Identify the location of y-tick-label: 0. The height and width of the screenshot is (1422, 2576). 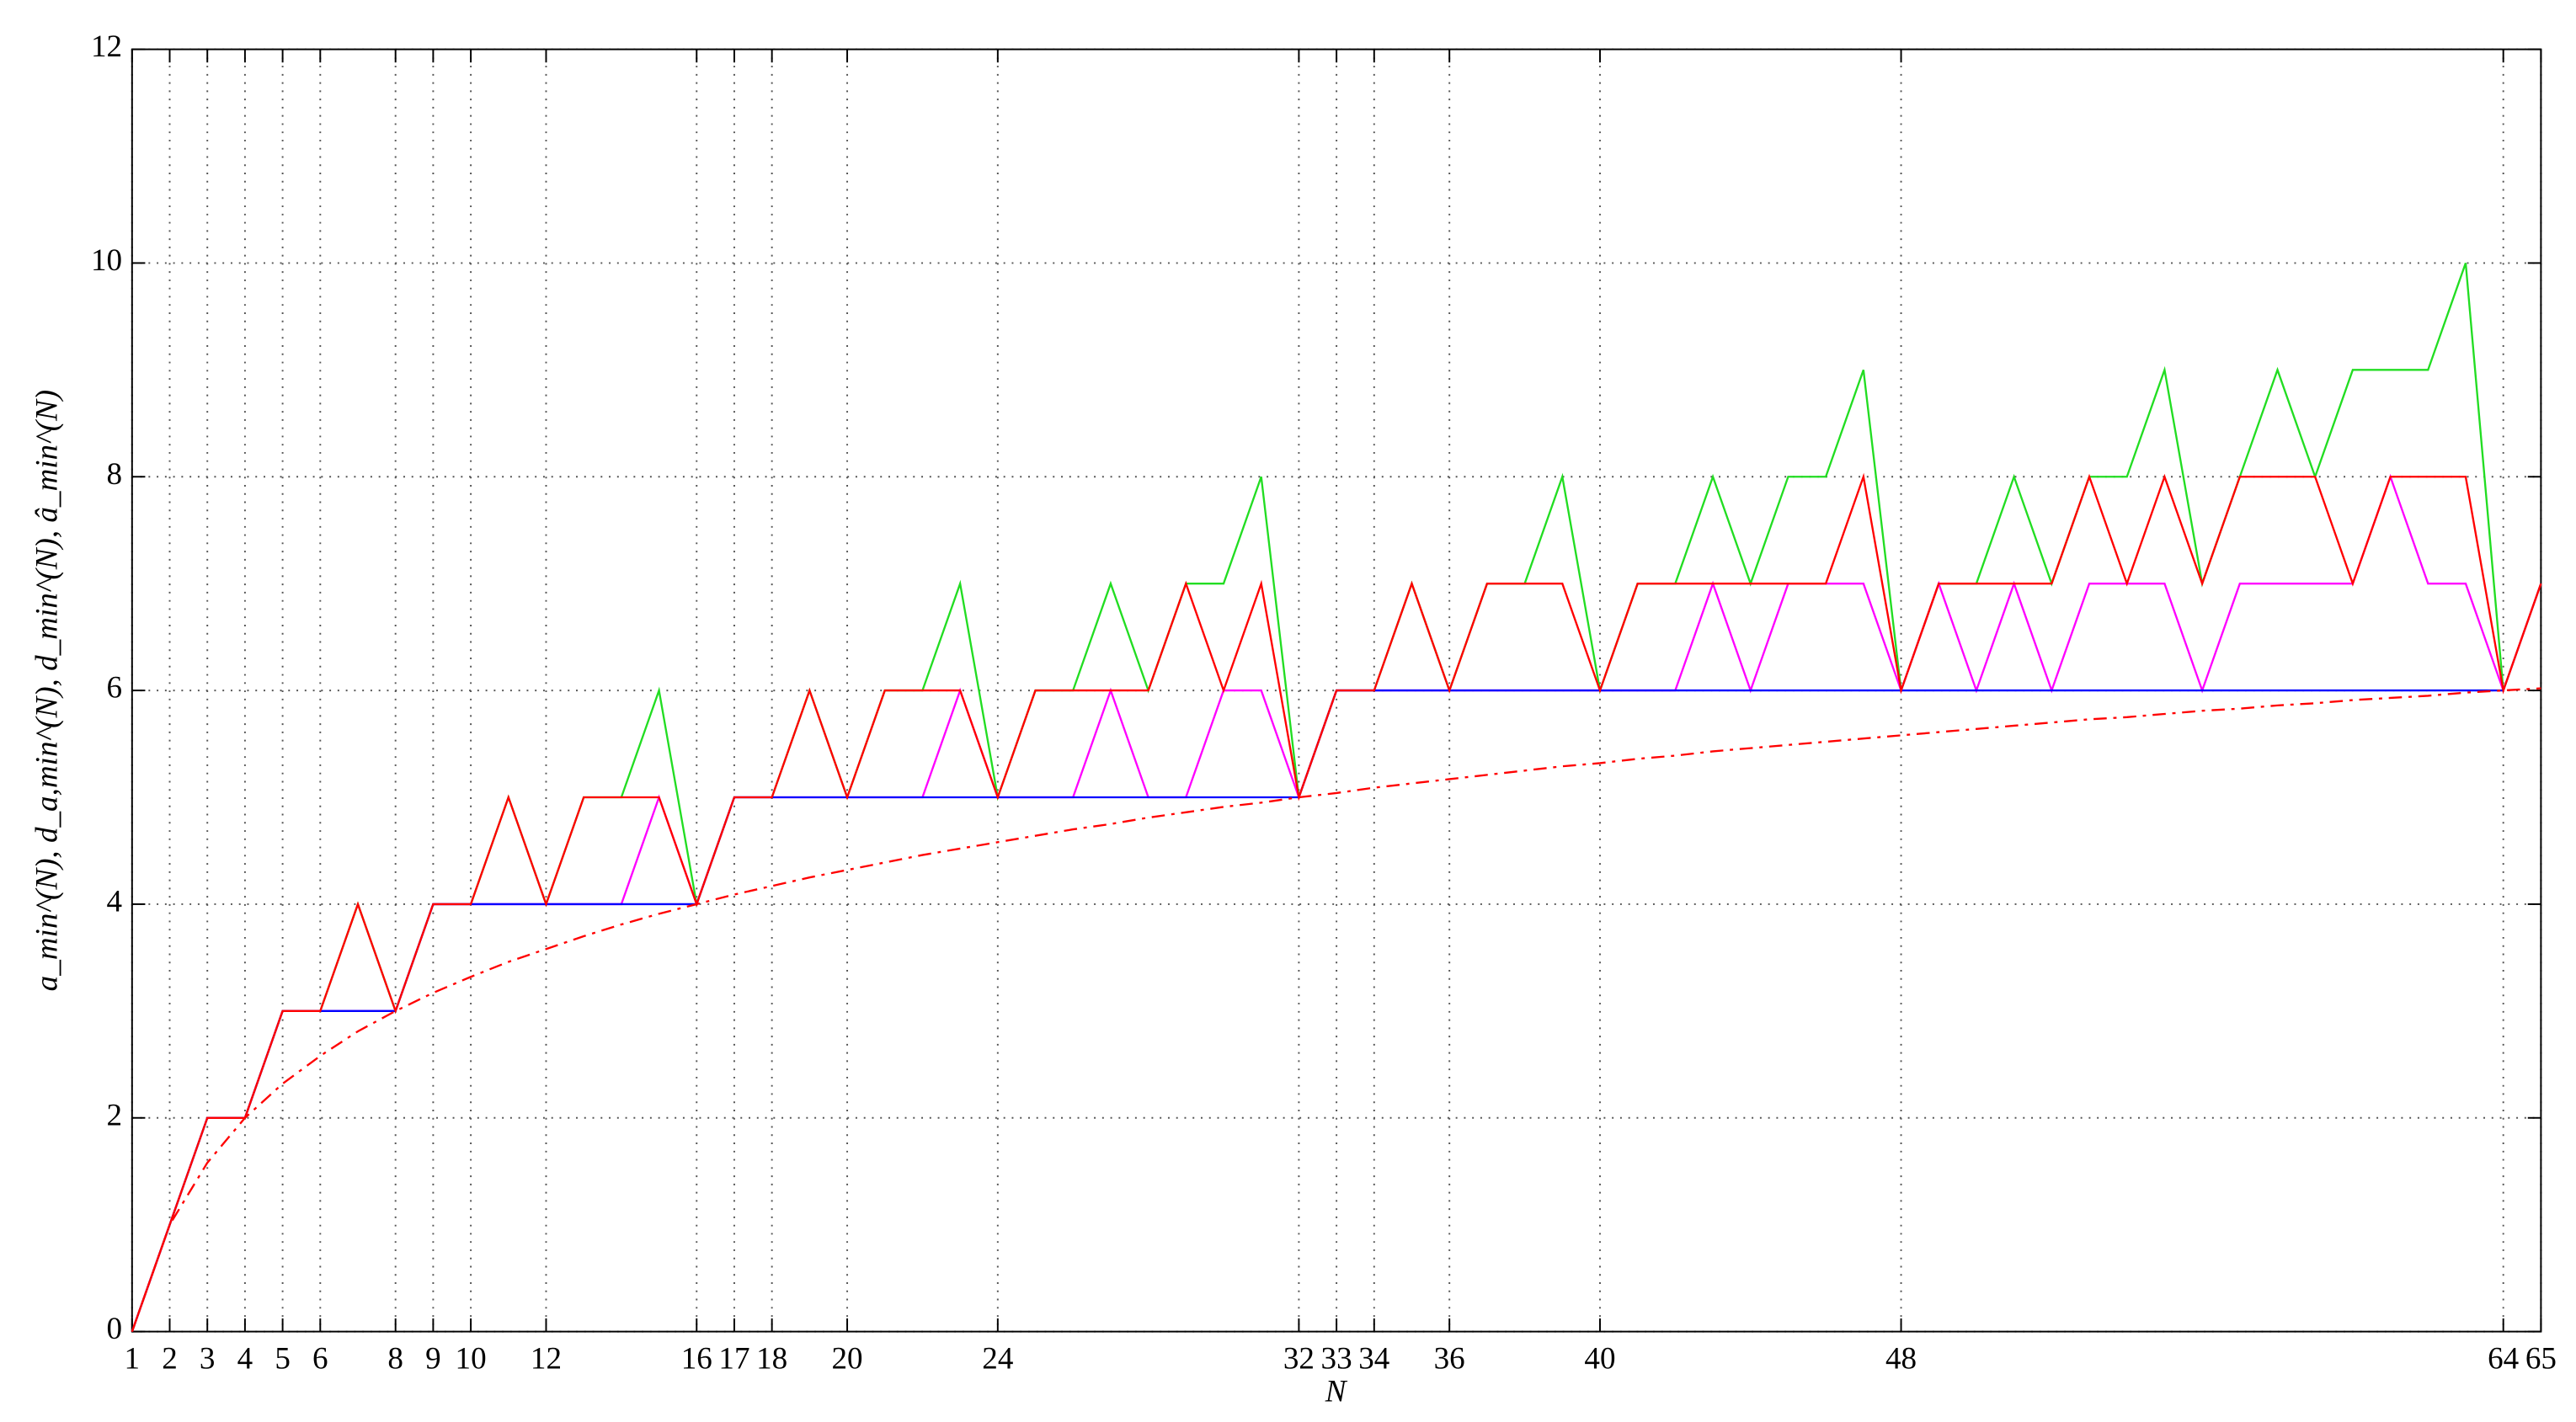
(115, 1329).